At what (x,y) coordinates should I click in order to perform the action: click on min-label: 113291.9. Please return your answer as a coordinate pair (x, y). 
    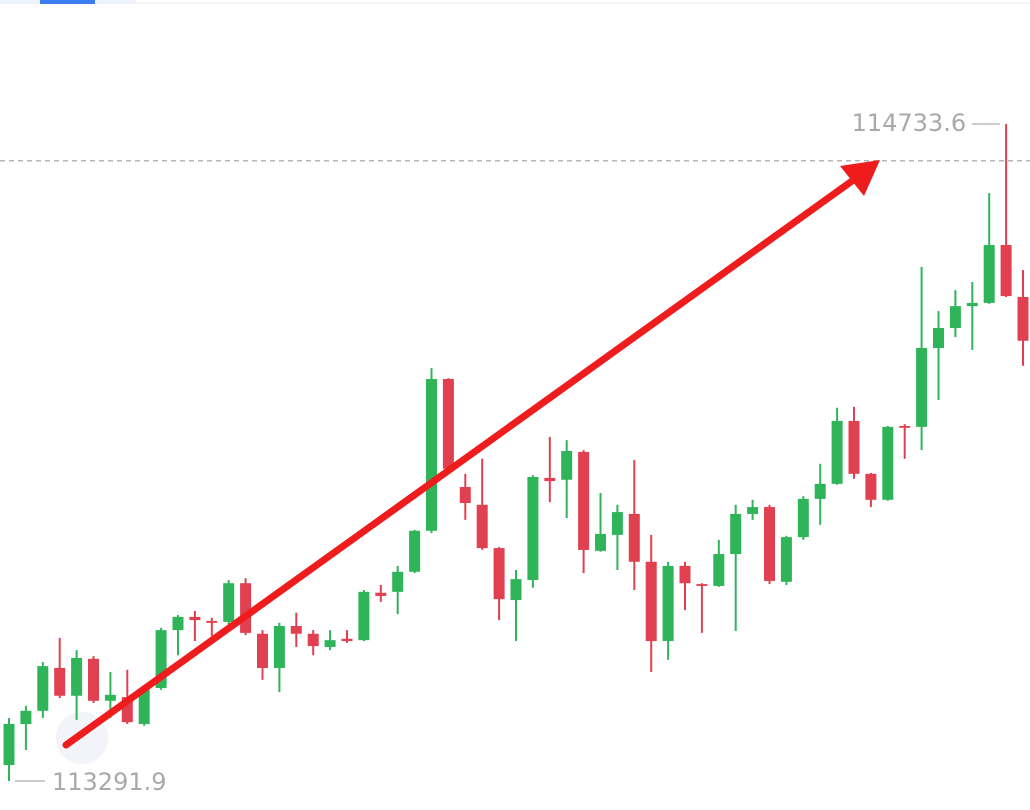
    Looking at the image, I should click on (109, 782).